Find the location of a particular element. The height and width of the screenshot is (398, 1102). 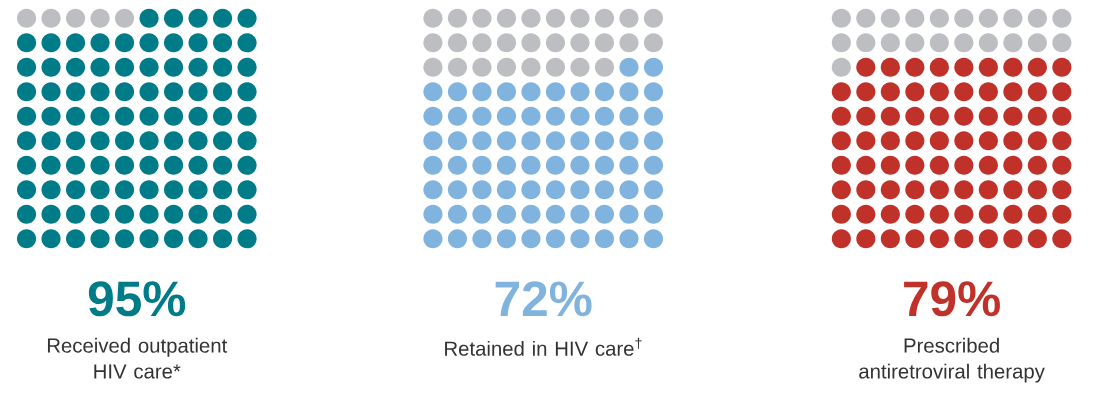

data-label: 72% is located at coordinates (543, 299).